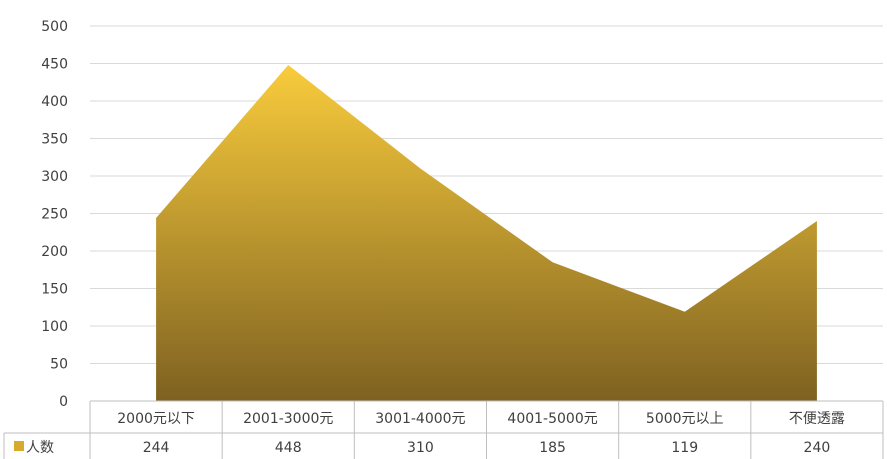 The width and height of the screenshot is (887, 459). Describe the element at coordinates (54, 177) in the screenshot. I see `y-tick-label: 300` at that location.